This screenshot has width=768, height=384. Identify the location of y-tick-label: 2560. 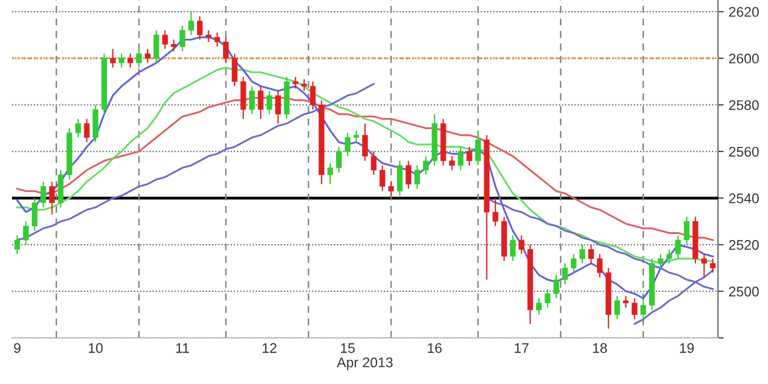
(744, 151).